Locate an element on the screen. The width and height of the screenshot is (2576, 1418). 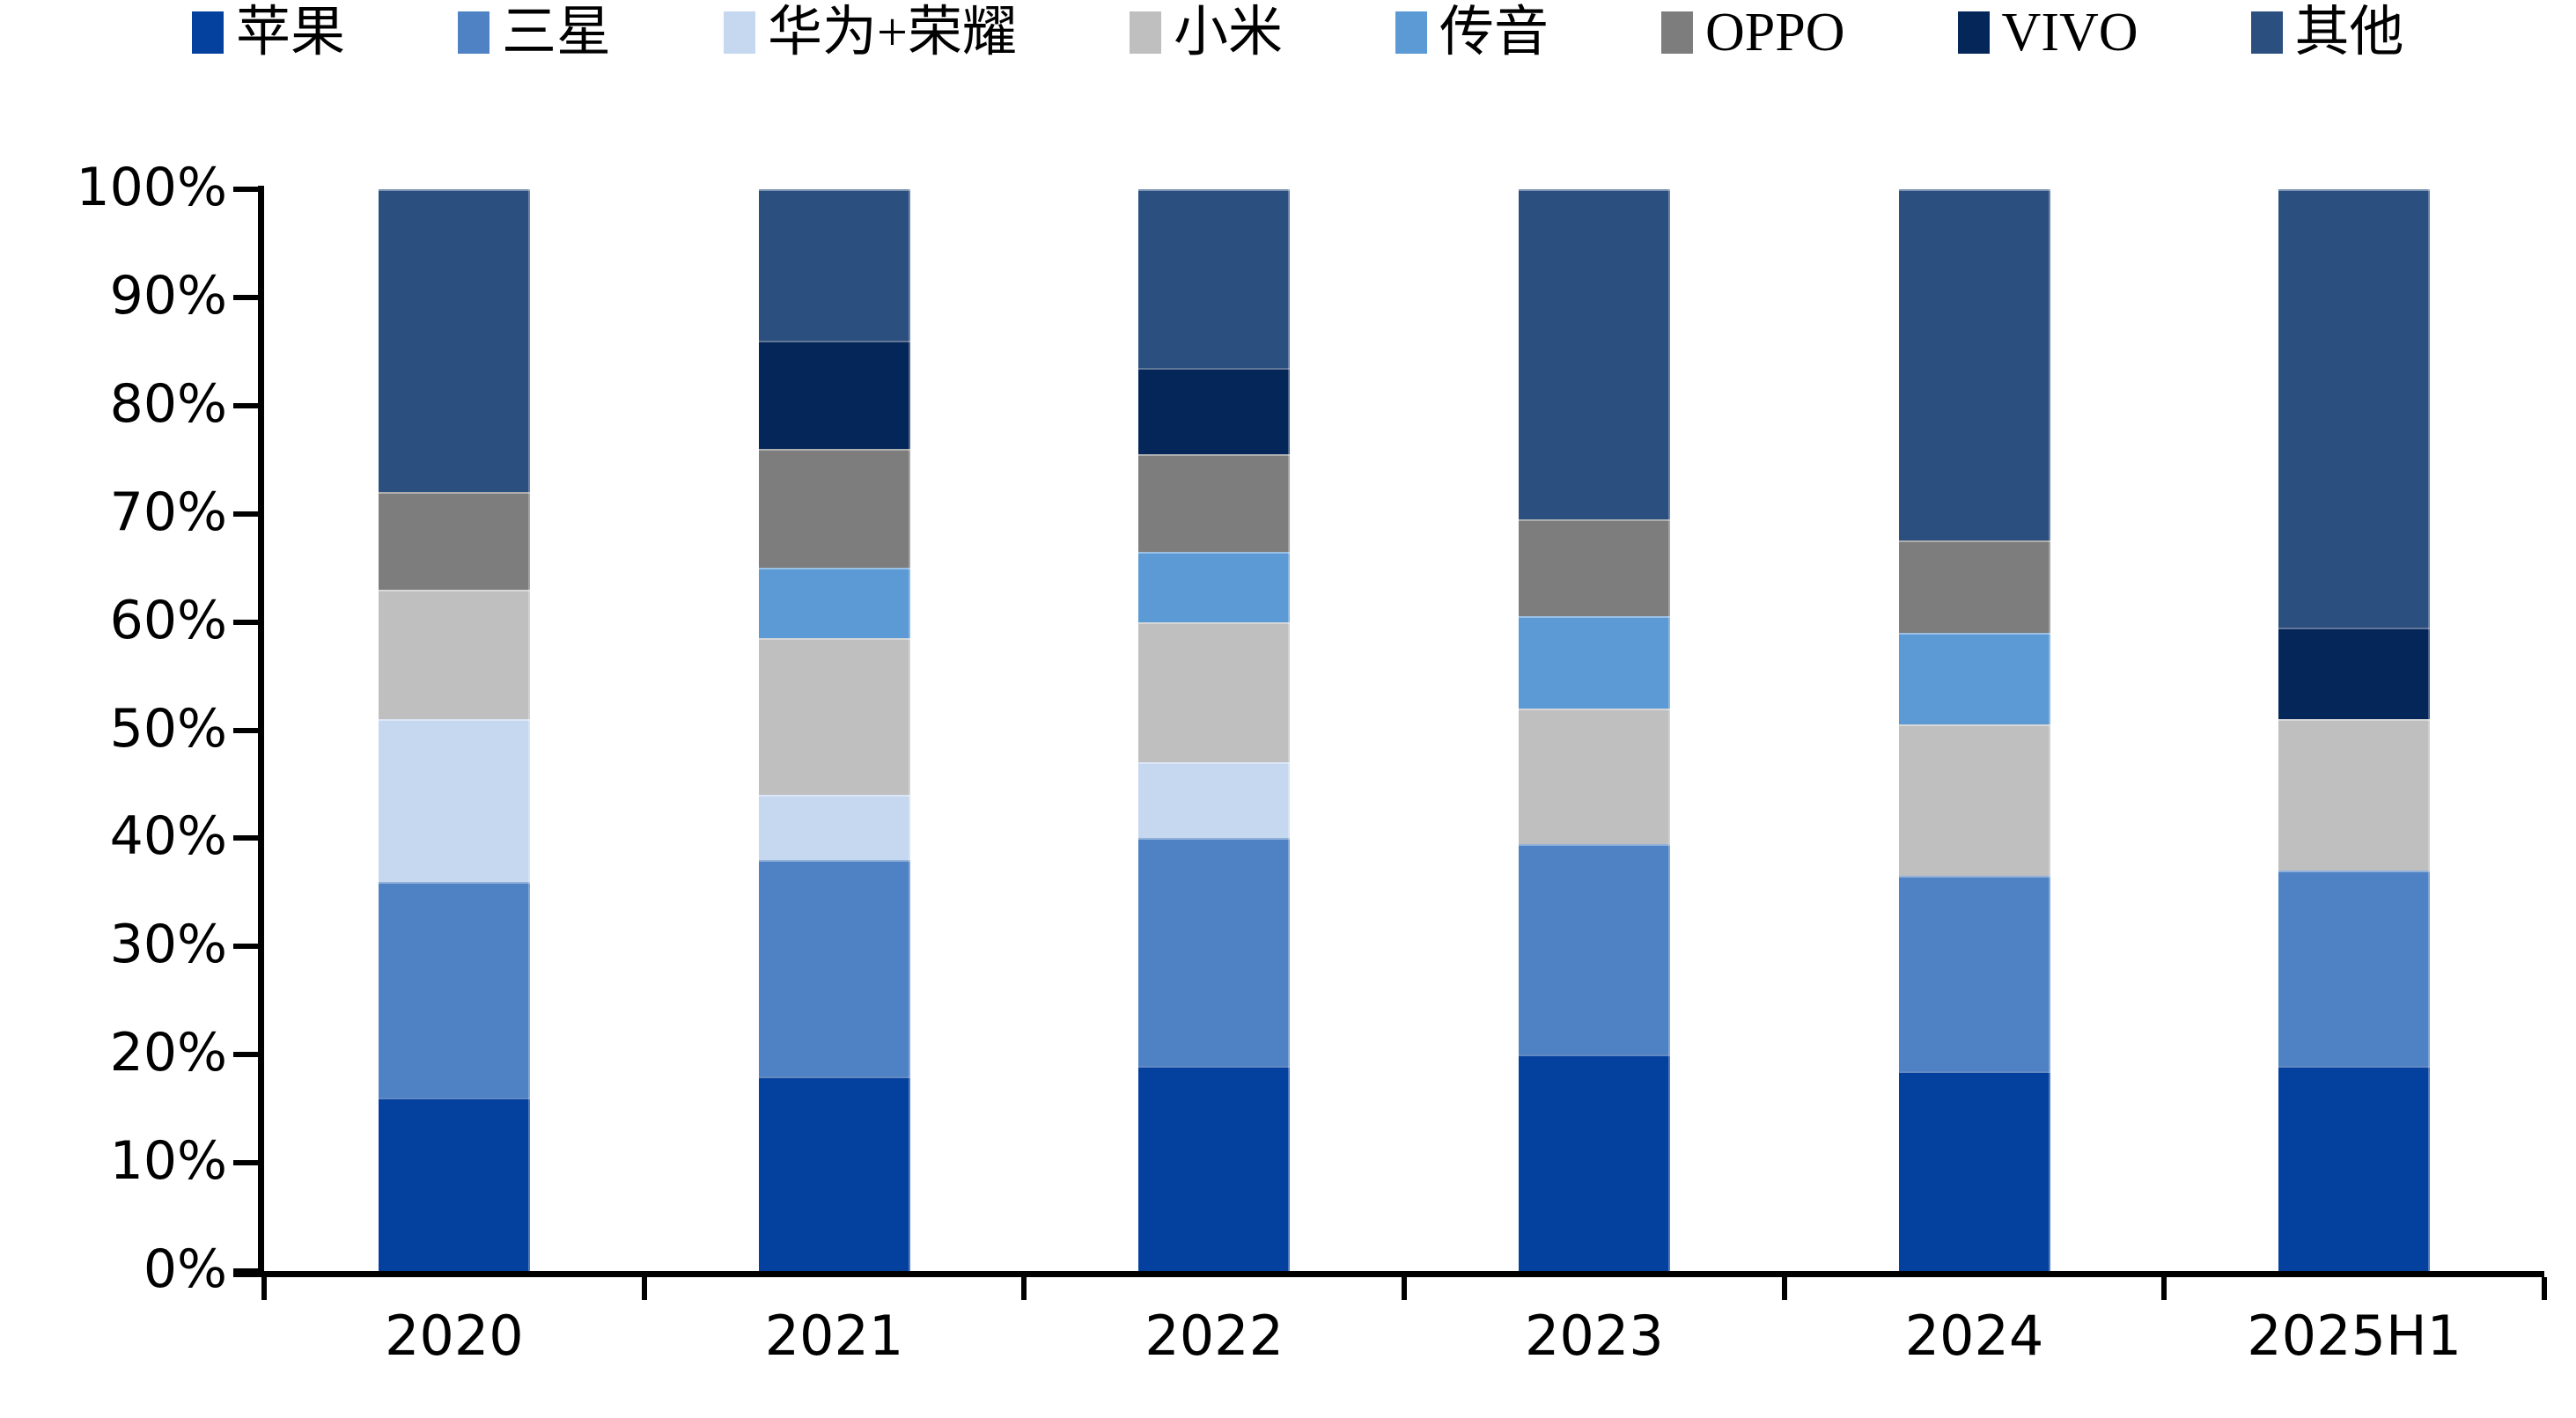
bar-segment-2025H1-小米 is located at coordinates (2355, 795).